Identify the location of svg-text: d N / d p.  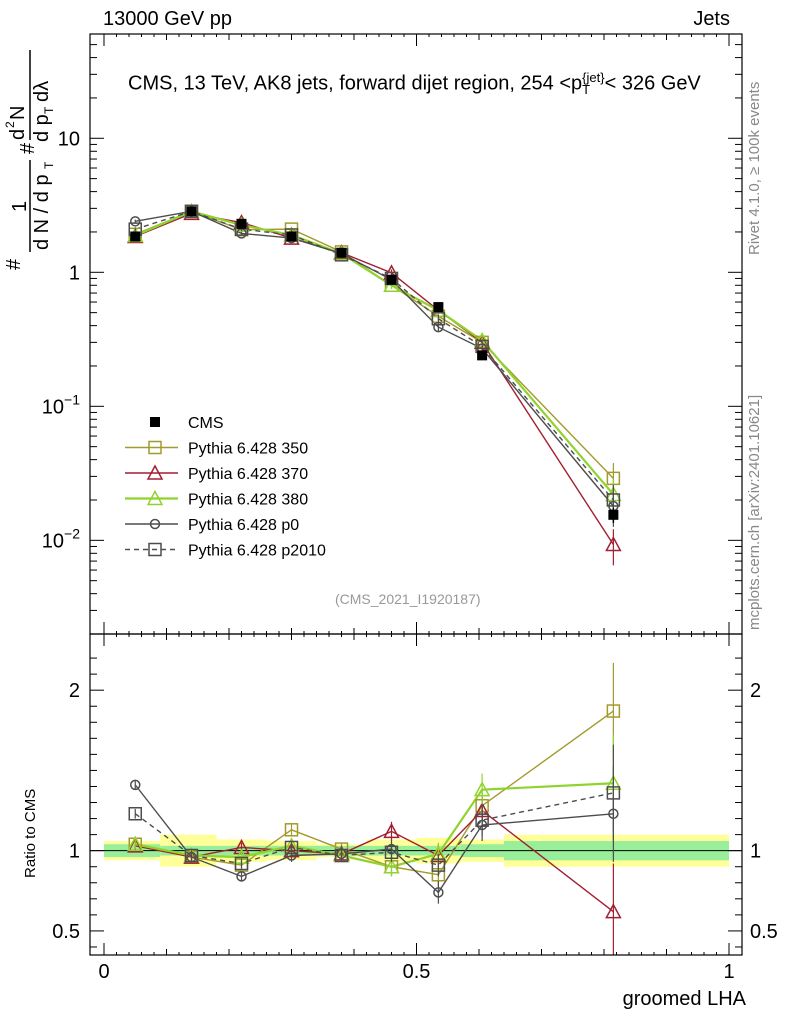
(42, 212).